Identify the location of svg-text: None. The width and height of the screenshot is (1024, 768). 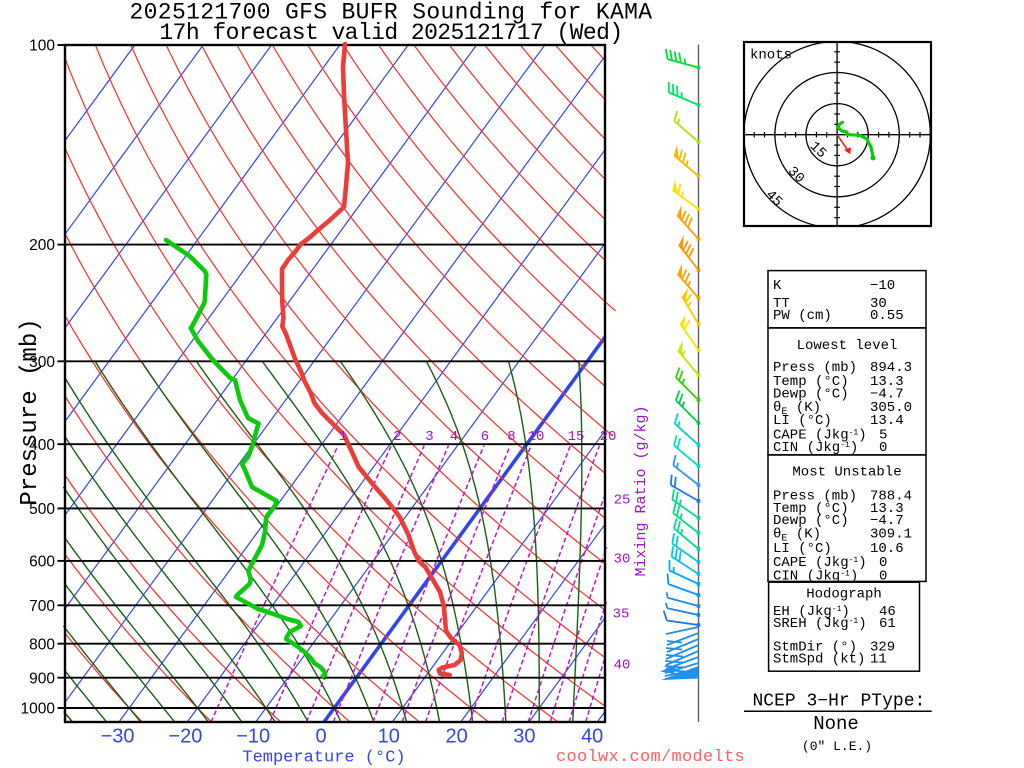
(836, 724).